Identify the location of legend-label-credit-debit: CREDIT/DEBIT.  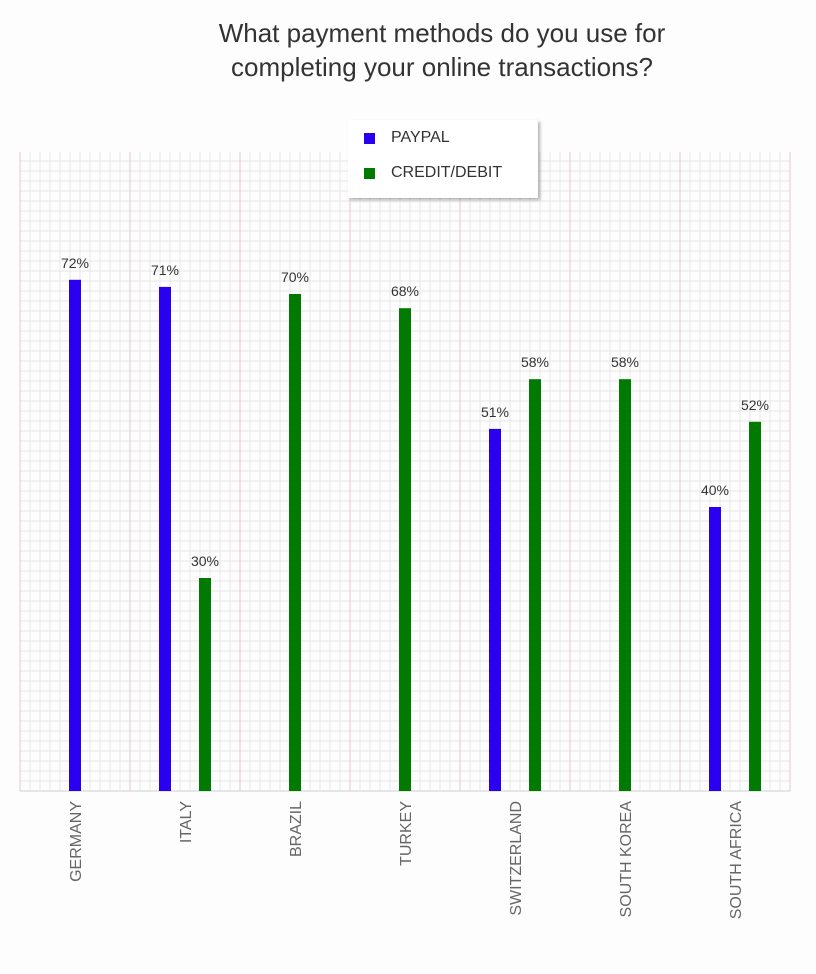
(447, 172).